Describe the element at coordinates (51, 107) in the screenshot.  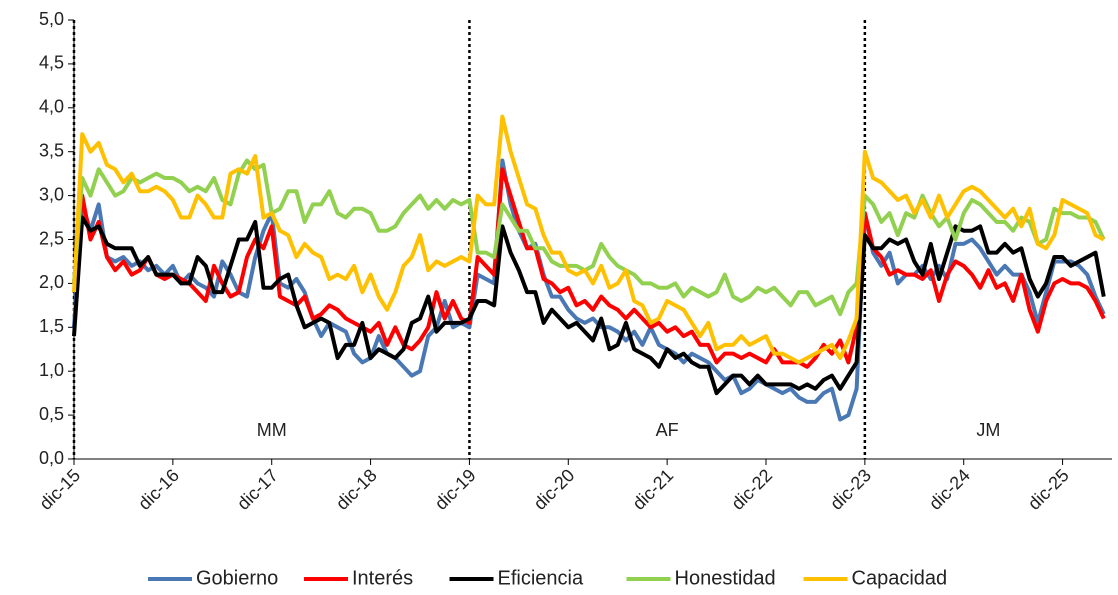
I see `y-tick-label: 4,0` at that location.